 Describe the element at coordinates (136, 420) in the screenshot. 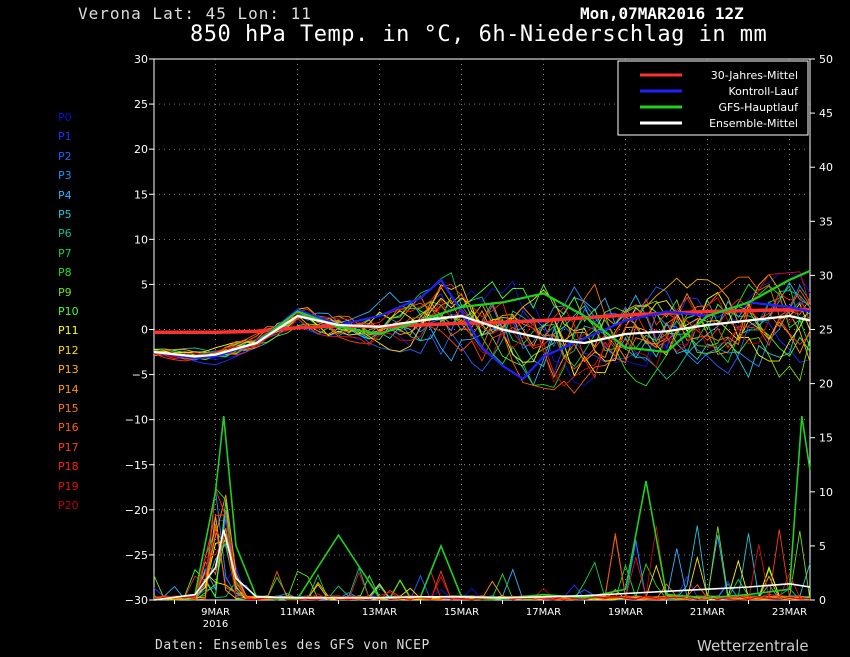

I see `y-left-tick-label: −10` at that location.